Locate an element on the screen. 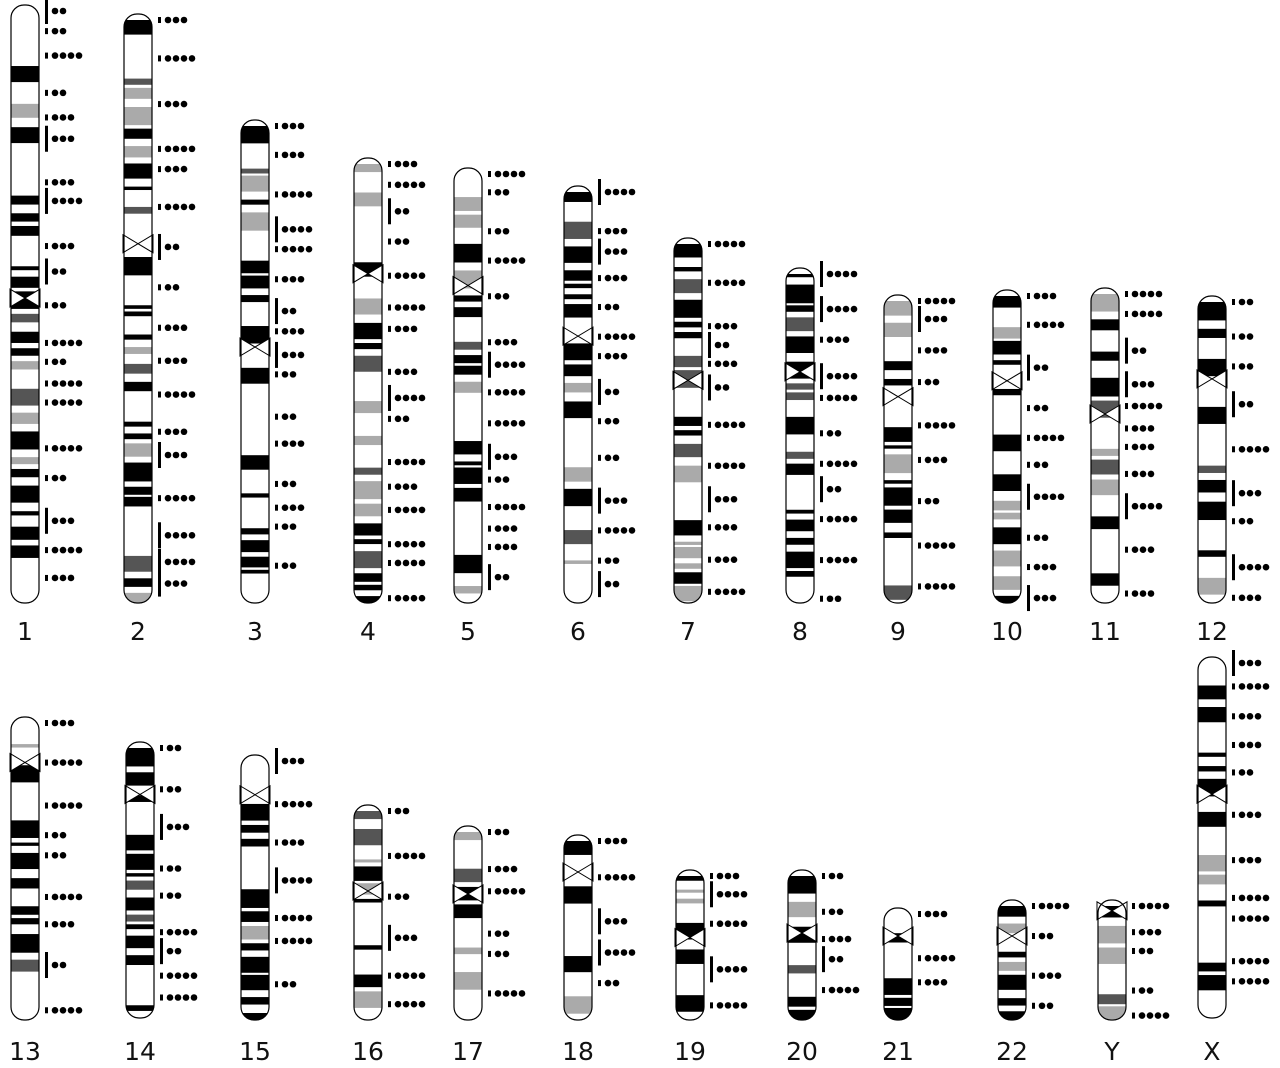 This screenshot has height=1068, width=1280. chromosome-label: 7 is located at coordinates (688, 631).